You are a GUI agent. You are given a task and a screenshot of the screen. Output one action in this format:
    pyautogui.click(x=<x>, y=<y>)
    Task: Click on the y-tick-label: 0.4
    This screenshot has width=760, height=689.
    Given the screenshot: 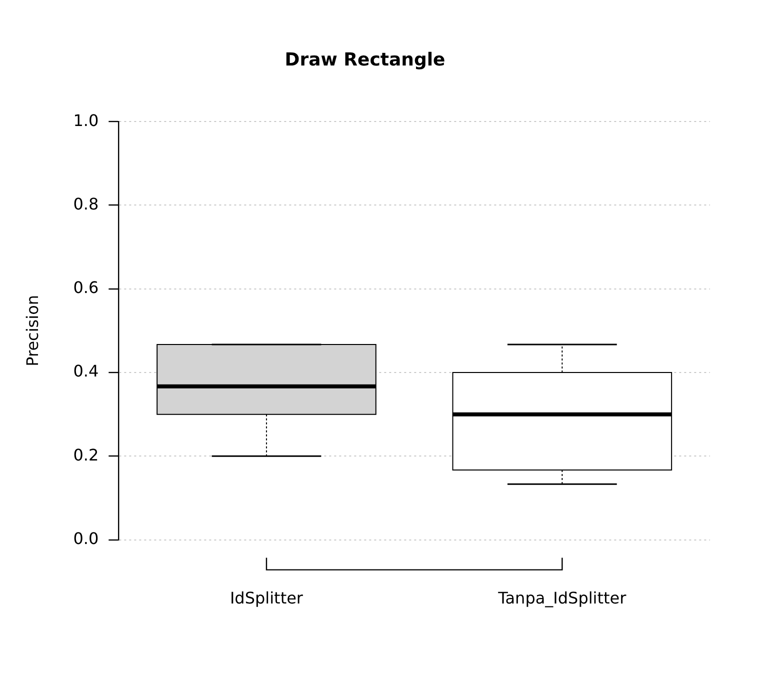 What is the action you would take?
    pyautogui.click(x=86, y=371)
    